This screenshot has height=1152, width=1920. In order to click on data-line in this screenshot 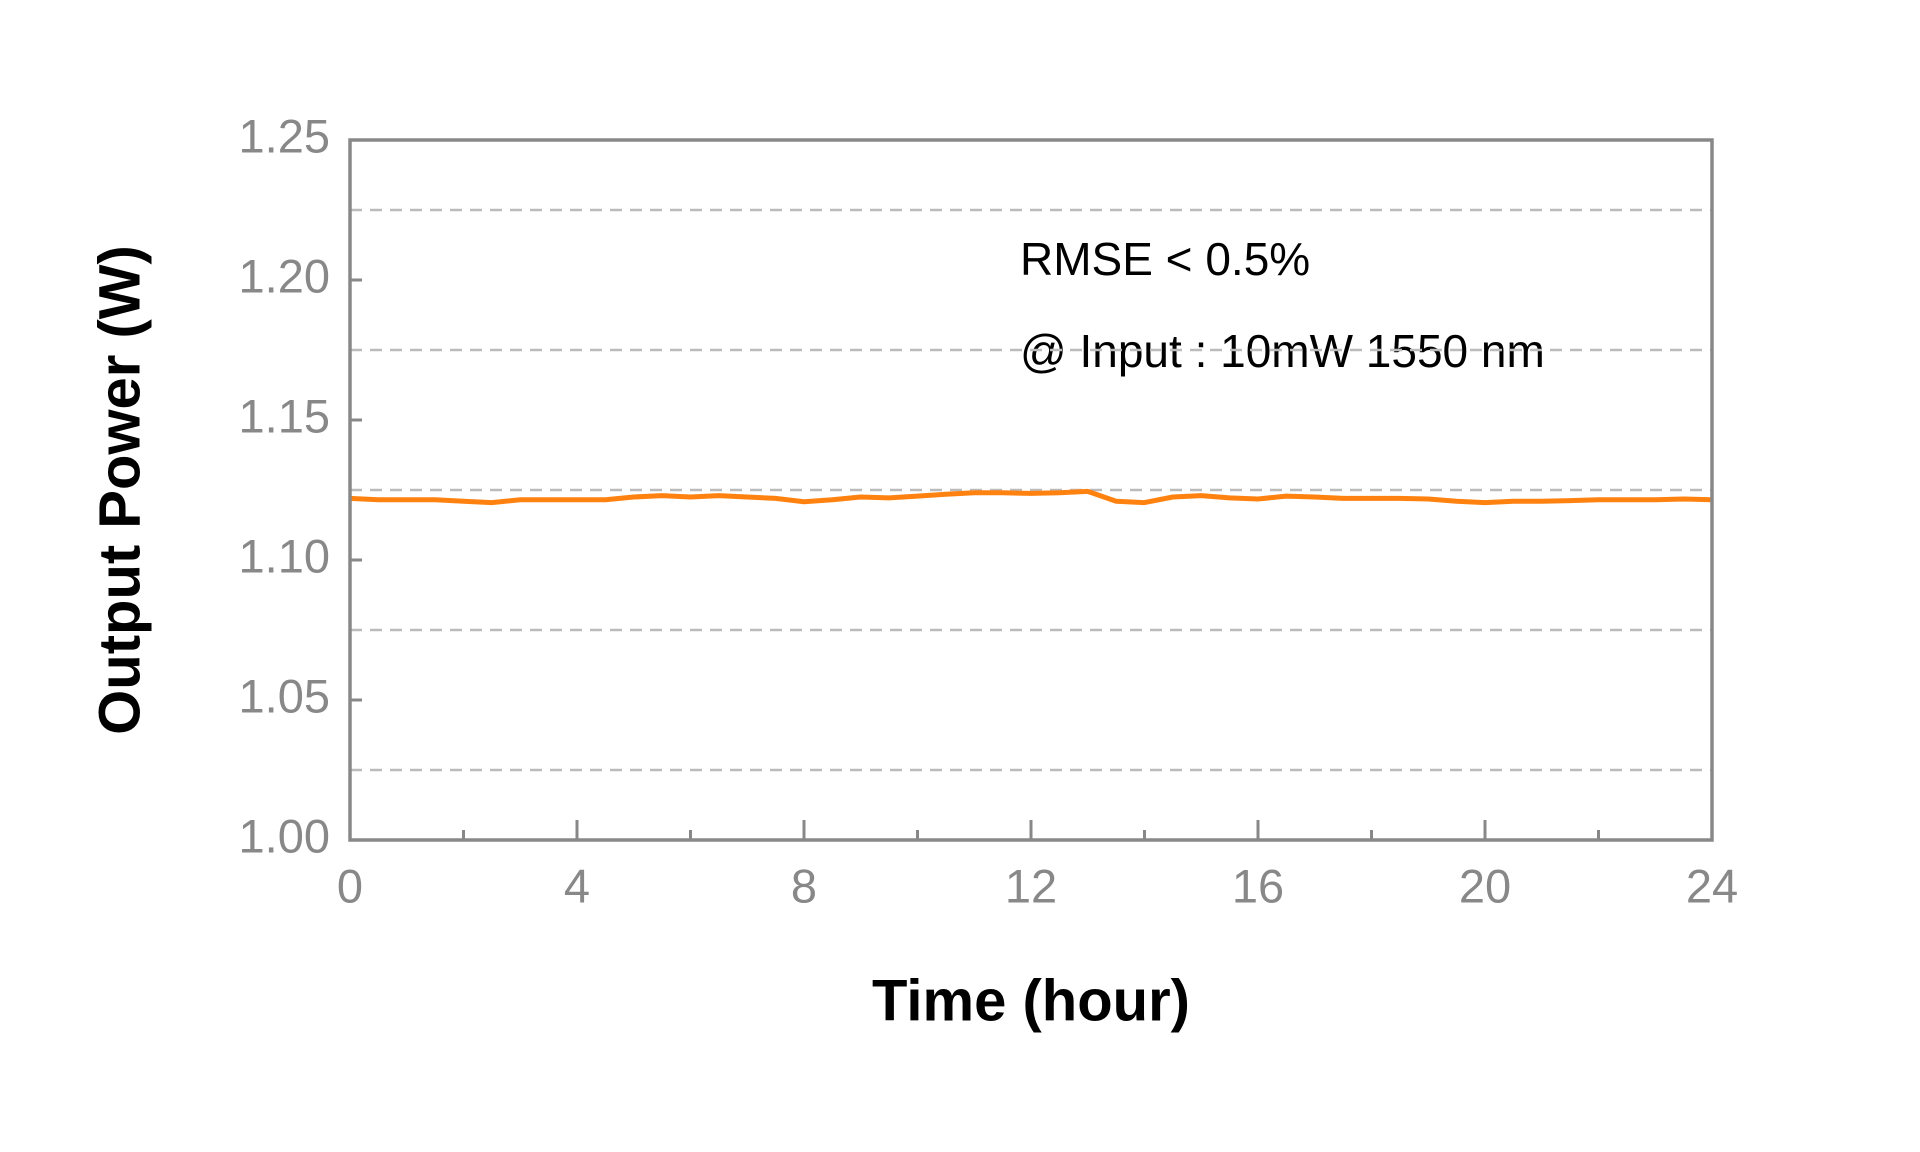, I will do `click(1031, 497)`.